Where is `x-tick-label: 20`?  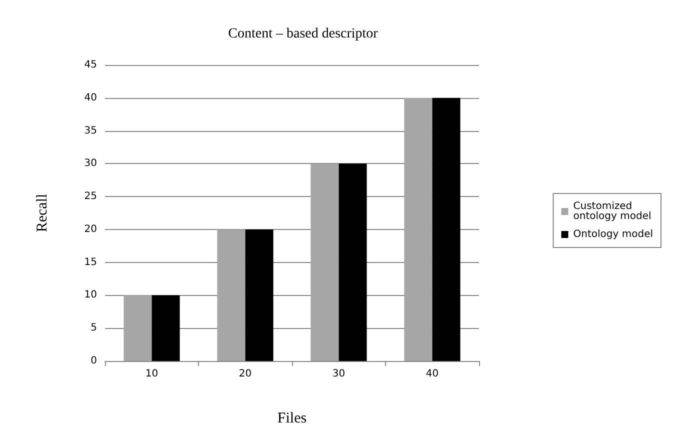
x-tick-label: 20 is located at coordinates (245, 374).